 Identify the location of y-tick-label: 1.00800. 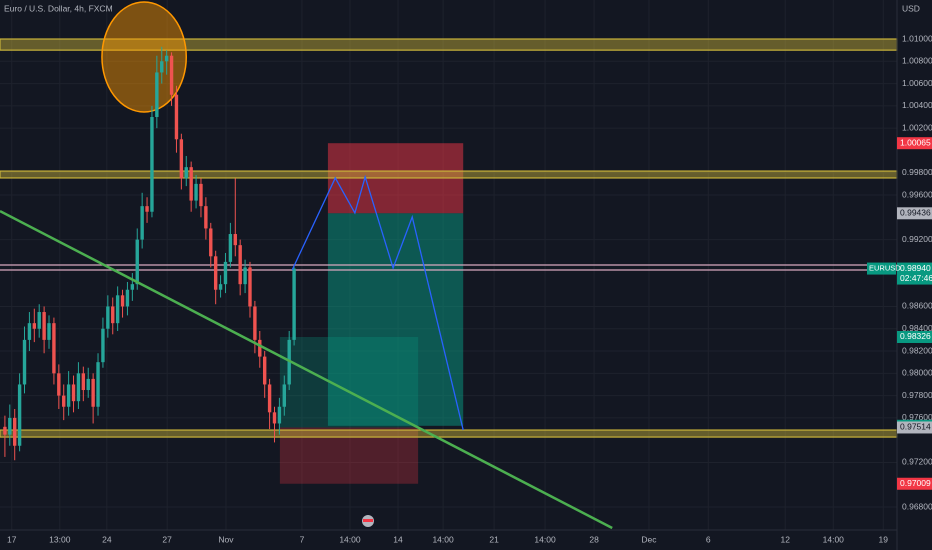
(917, 61).